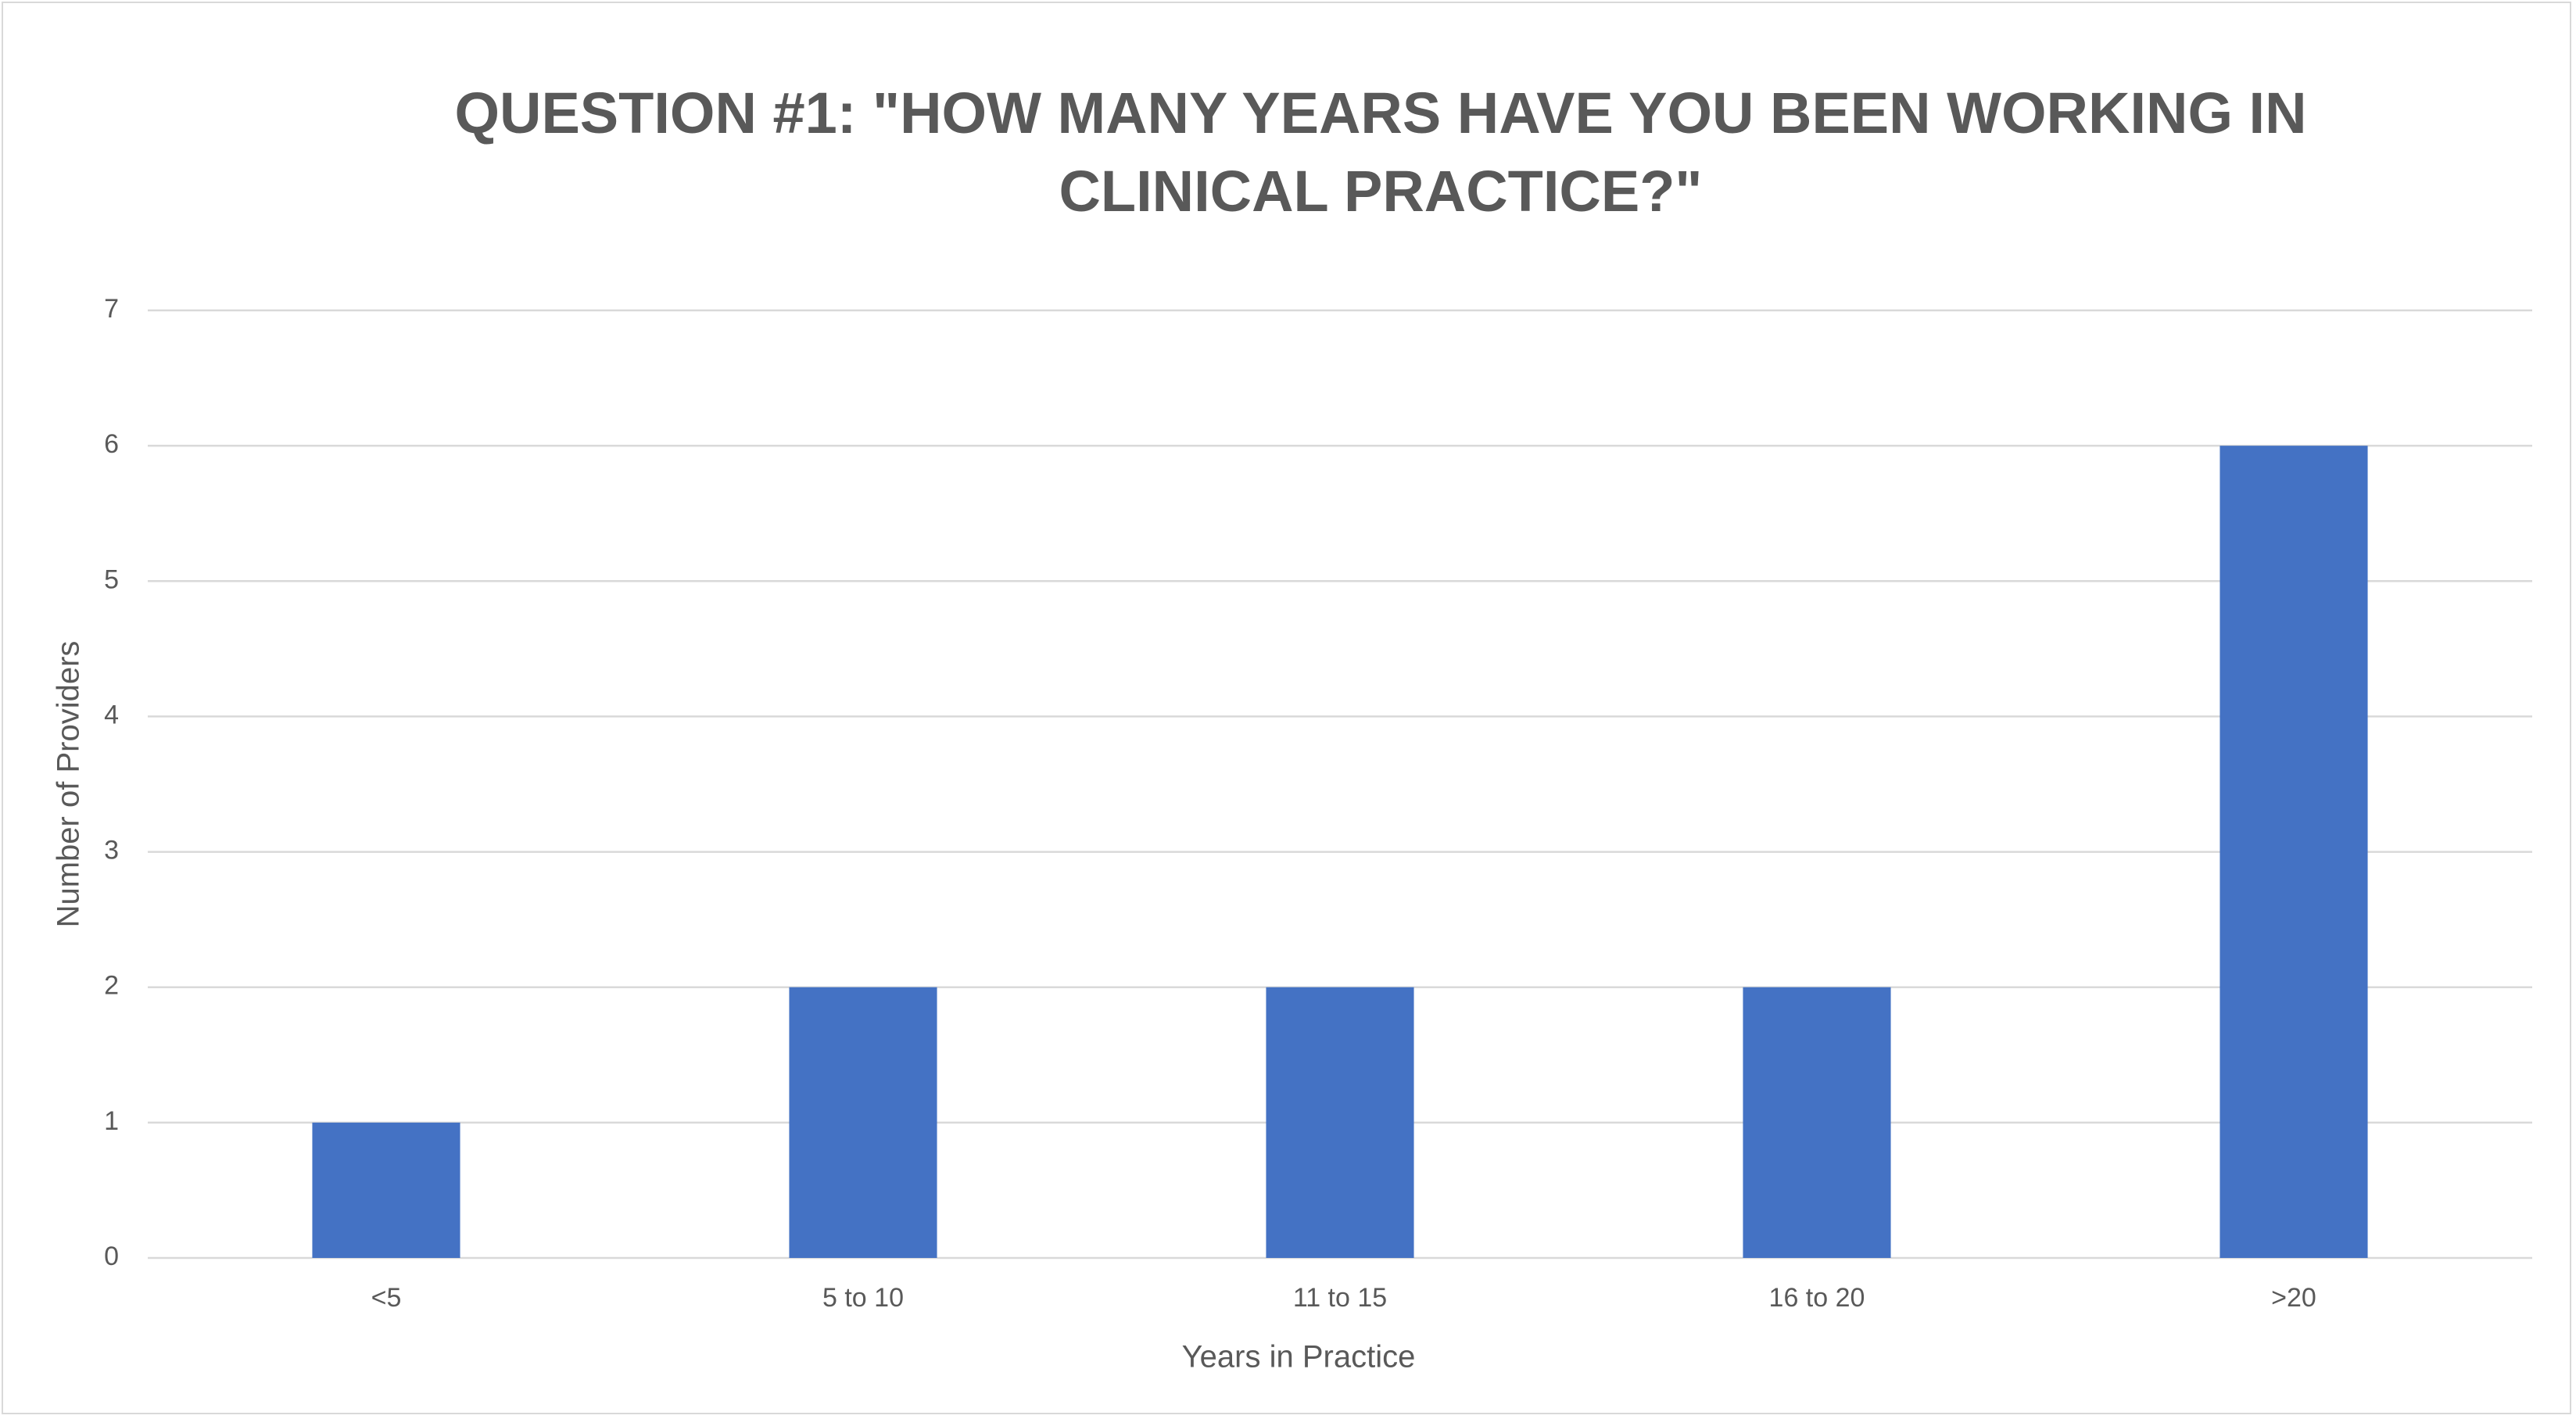  What do you see at coordinates (111, 309) in the screenshot?
I see `y-tick-label: 7` at bounding box center [111, 309].